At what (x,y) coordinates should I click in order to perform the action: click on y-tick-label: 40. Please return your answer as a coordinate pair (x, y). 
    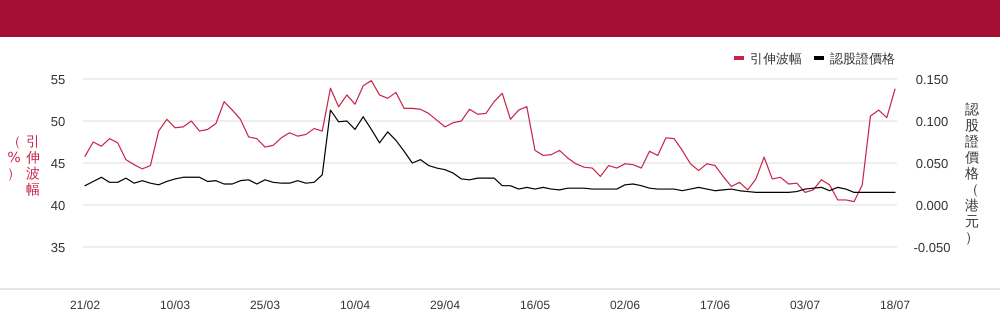
    Looking at the image, I should click on (58, 205).